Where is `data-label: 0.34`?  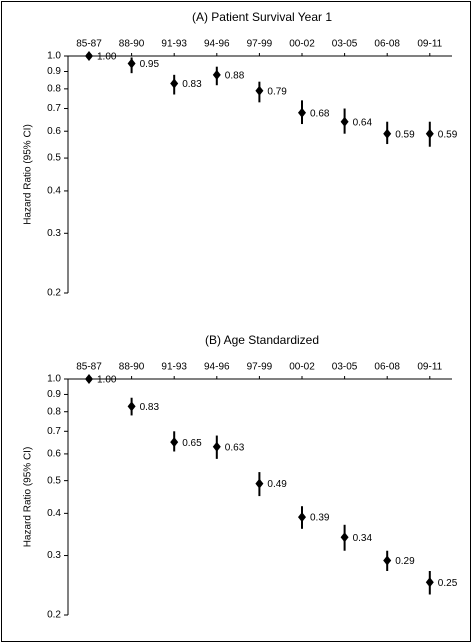 data-label: 0.34 is located at coordinates (363, 538).